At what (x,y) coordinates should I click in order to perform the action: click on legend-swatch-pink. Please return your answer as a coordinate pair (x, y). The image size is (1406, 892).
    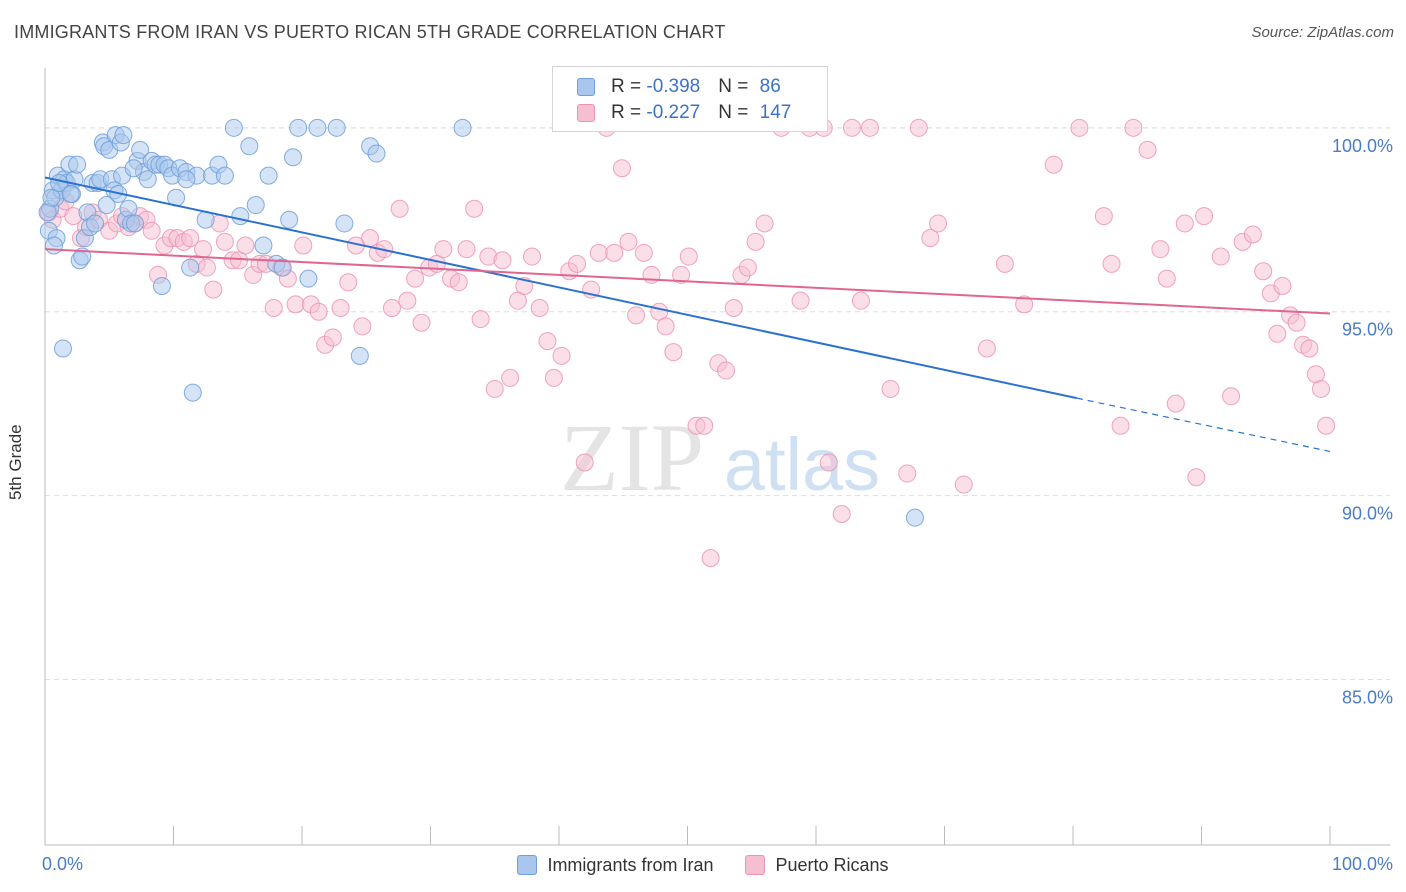
    Looking at the image, I should click on (586, 113).